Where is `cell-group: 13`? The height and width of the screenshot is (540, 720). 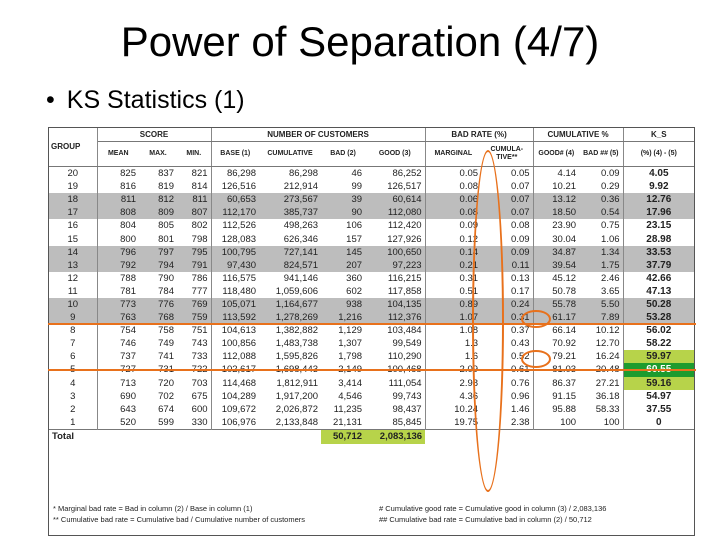
cell-group: 13 is located at coordinates (73, 265).